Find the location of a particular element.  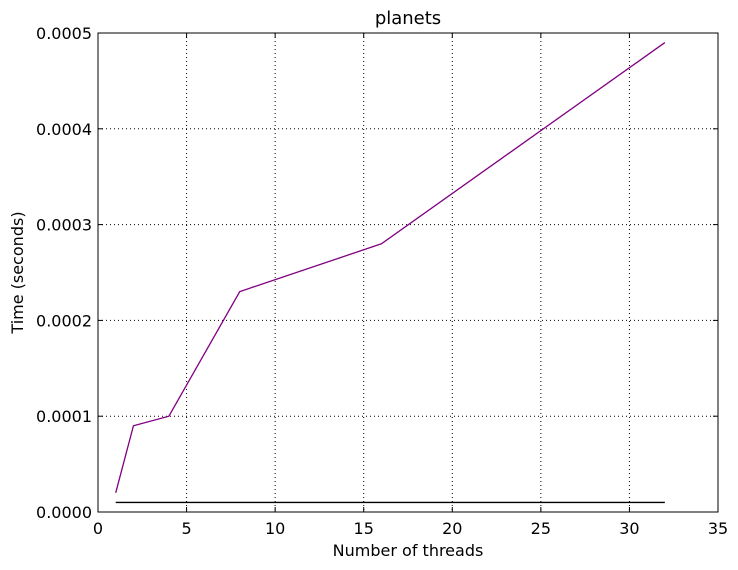

x-tick-label: 20 is located at coordinates (452, 528).